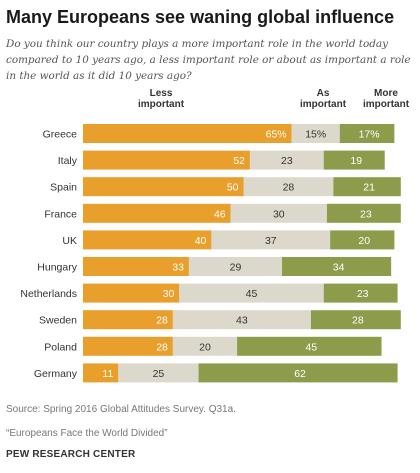 This screenshot has height=473, width=420. I want to click on data-label: 25, so click(159, 374).